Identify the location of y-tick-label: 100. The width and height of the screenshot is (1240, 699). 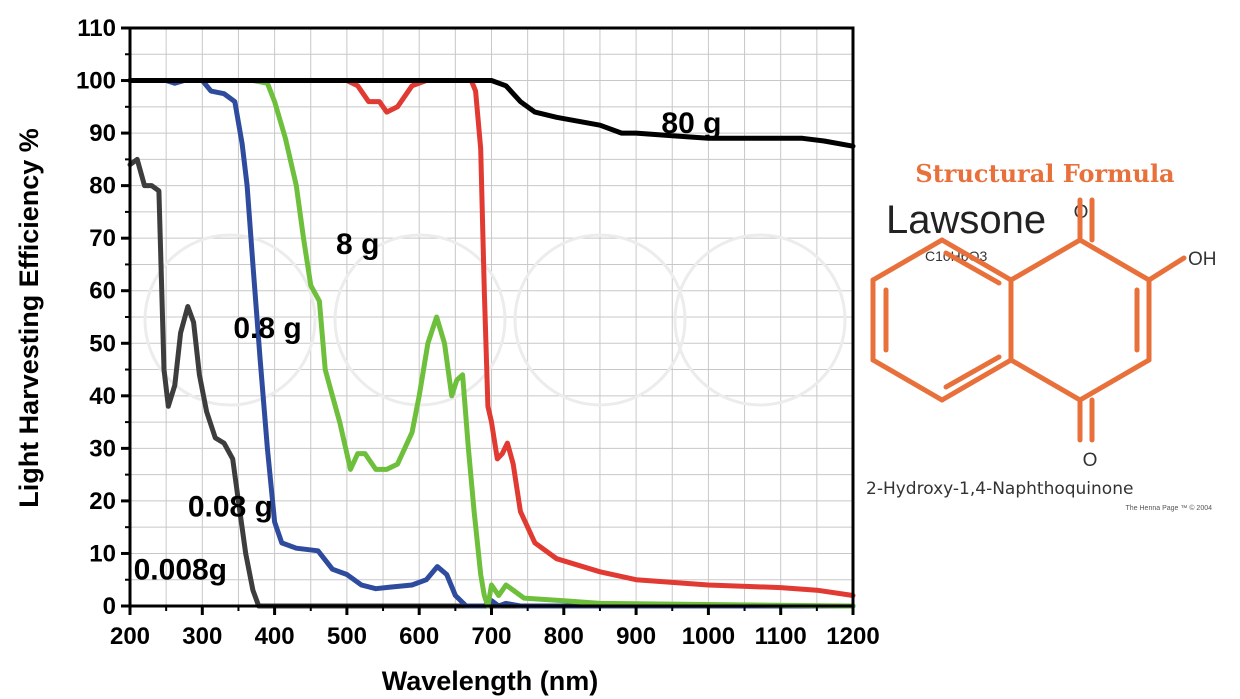
(96, 81).